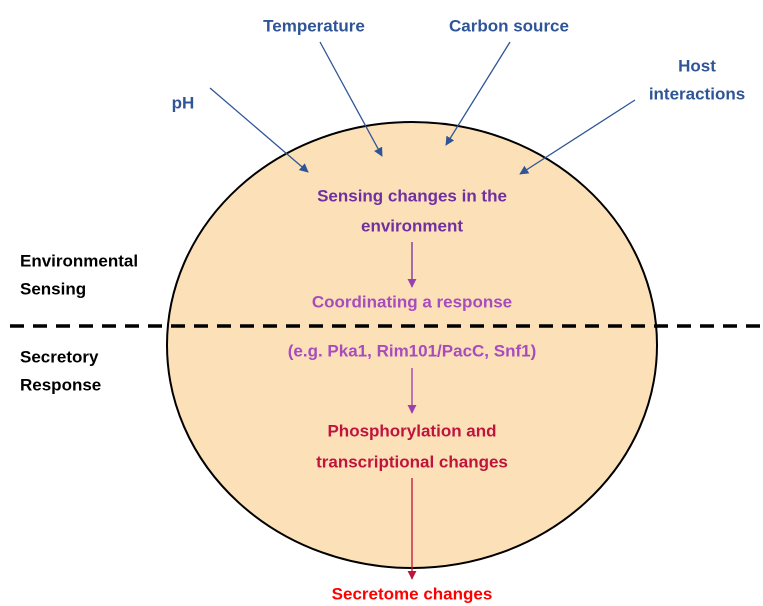 The width and height of the screenshot is (763, 606). I want to click on input-label: Carbon source, so click(509, 25).